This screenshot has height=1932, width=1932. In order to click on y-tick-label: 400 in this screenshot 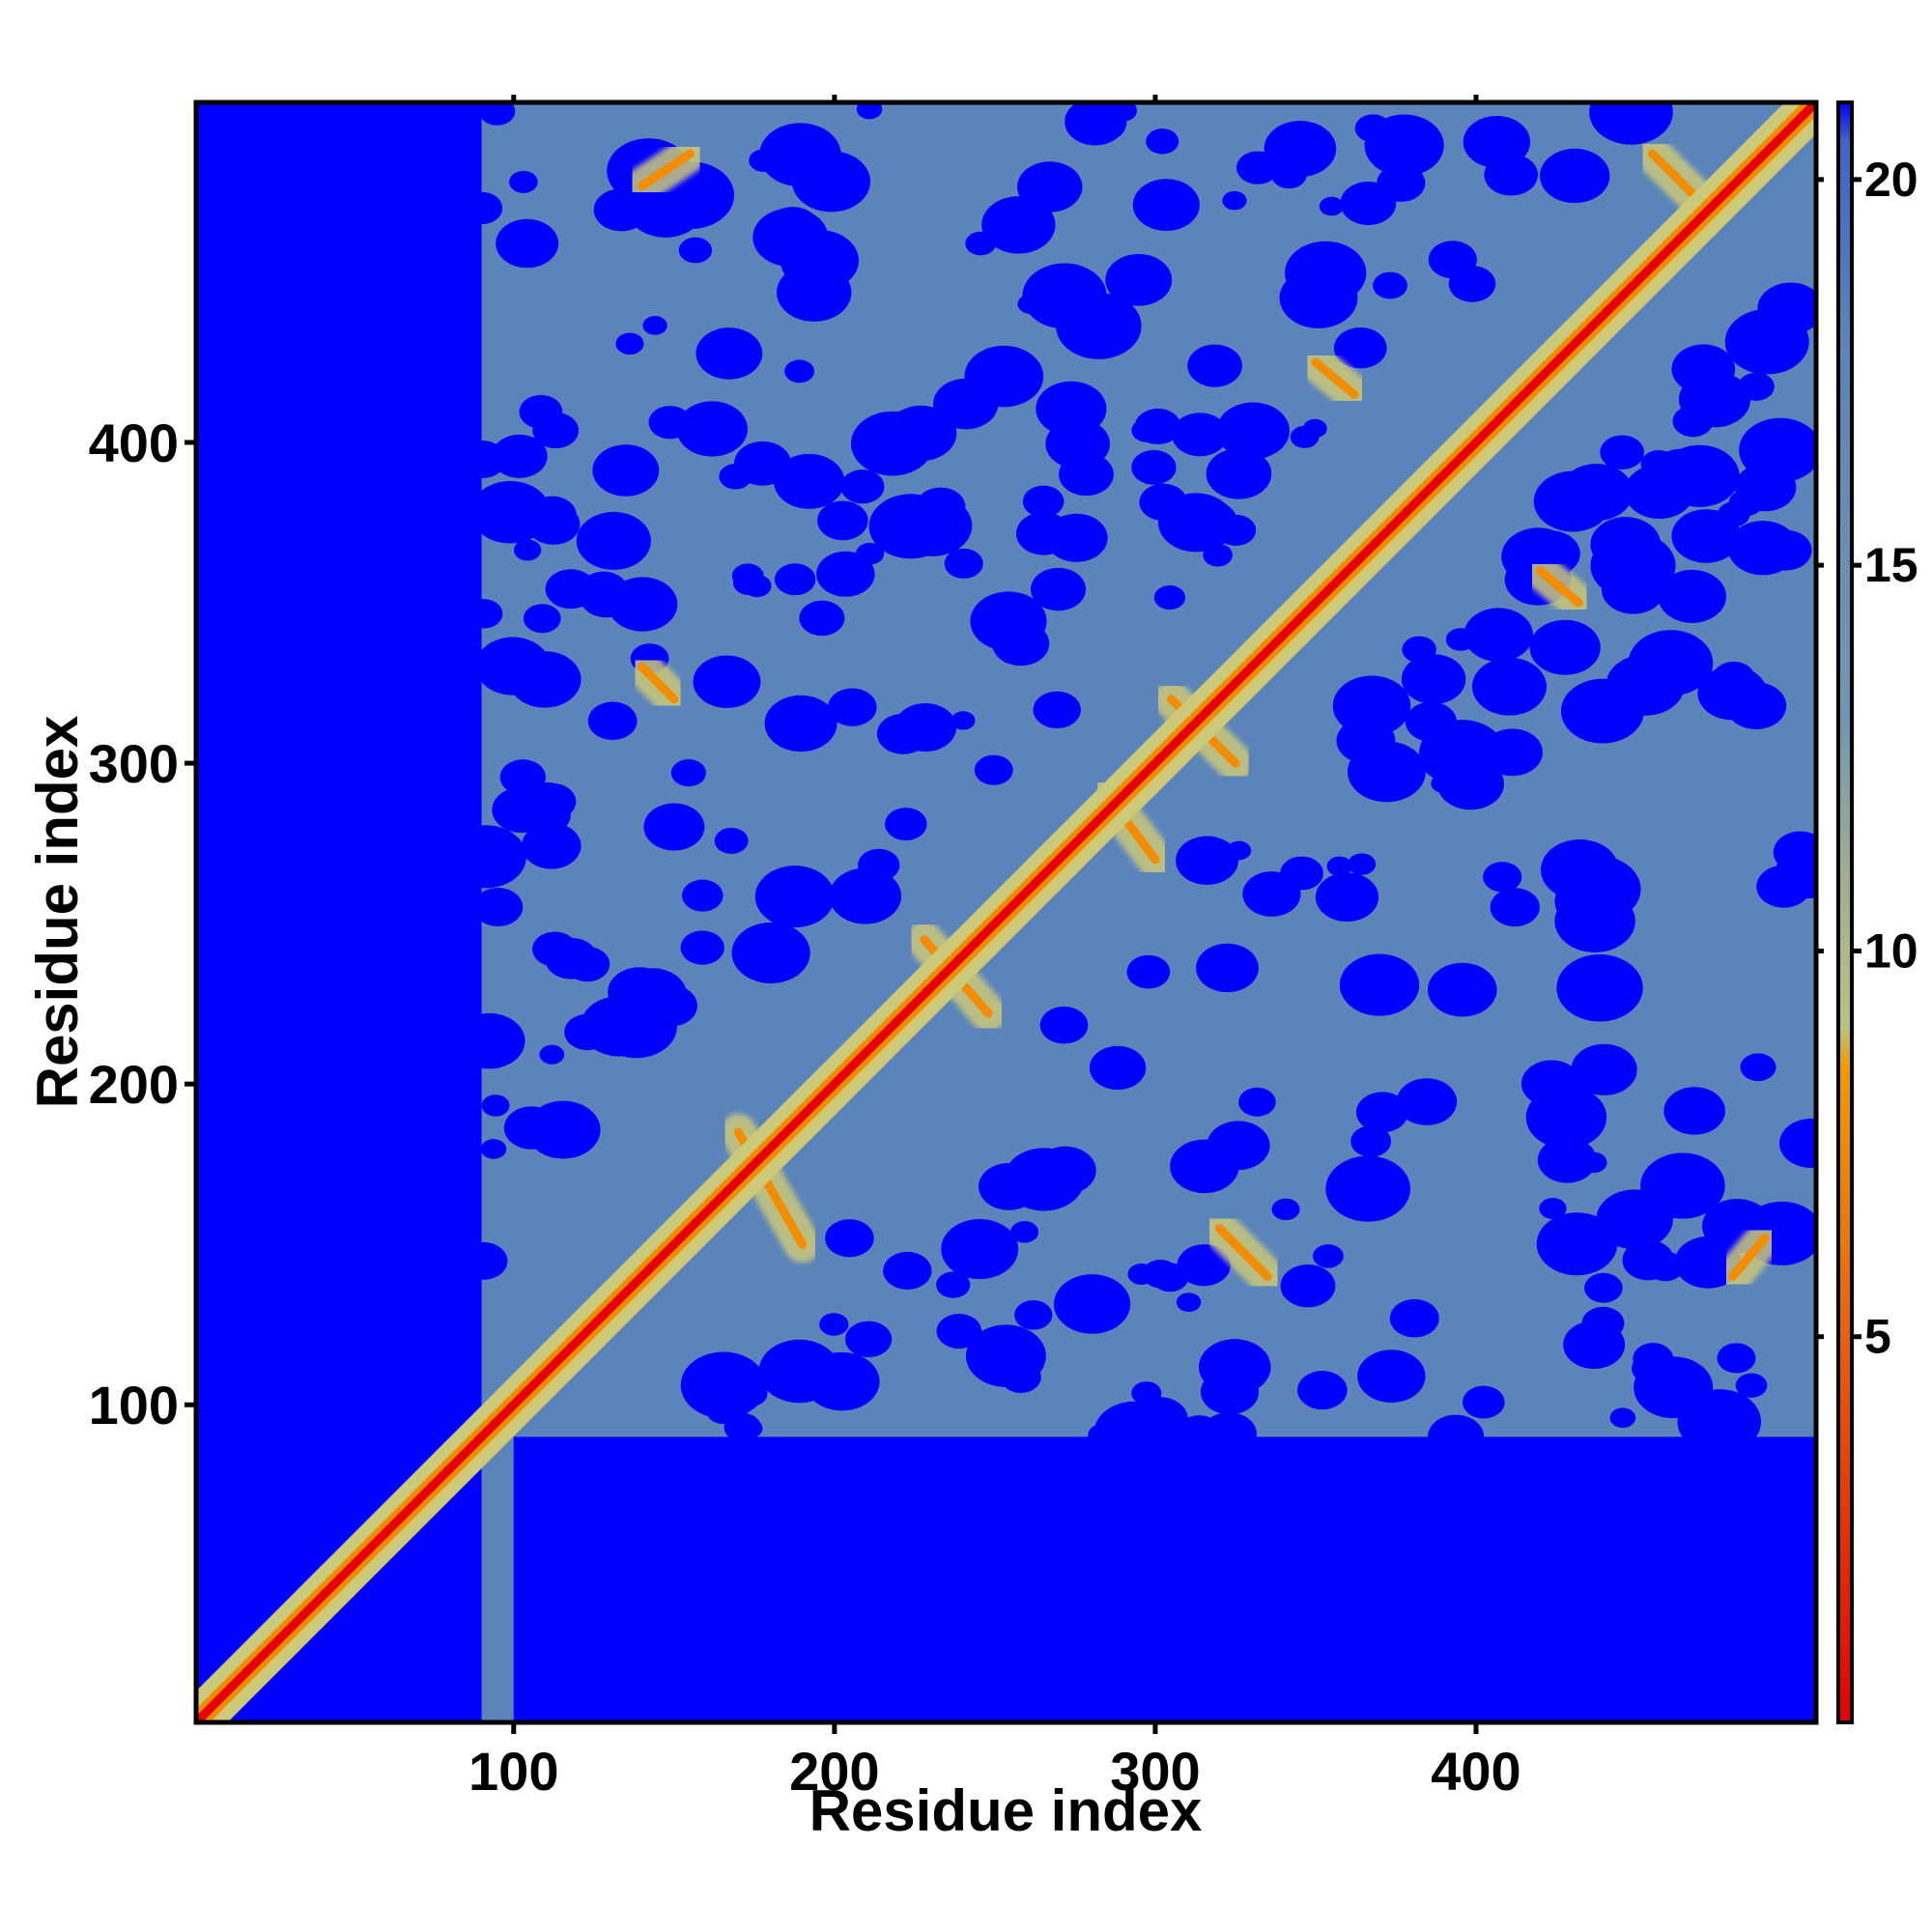, I will do `click(134, 442)`.